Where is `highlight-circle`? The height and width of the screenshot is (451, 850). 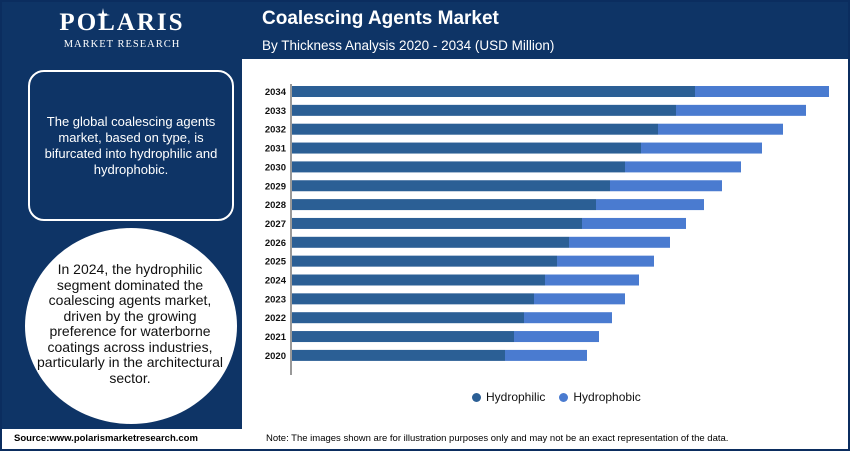
highlight-circle is located at coordinates (131, 326).